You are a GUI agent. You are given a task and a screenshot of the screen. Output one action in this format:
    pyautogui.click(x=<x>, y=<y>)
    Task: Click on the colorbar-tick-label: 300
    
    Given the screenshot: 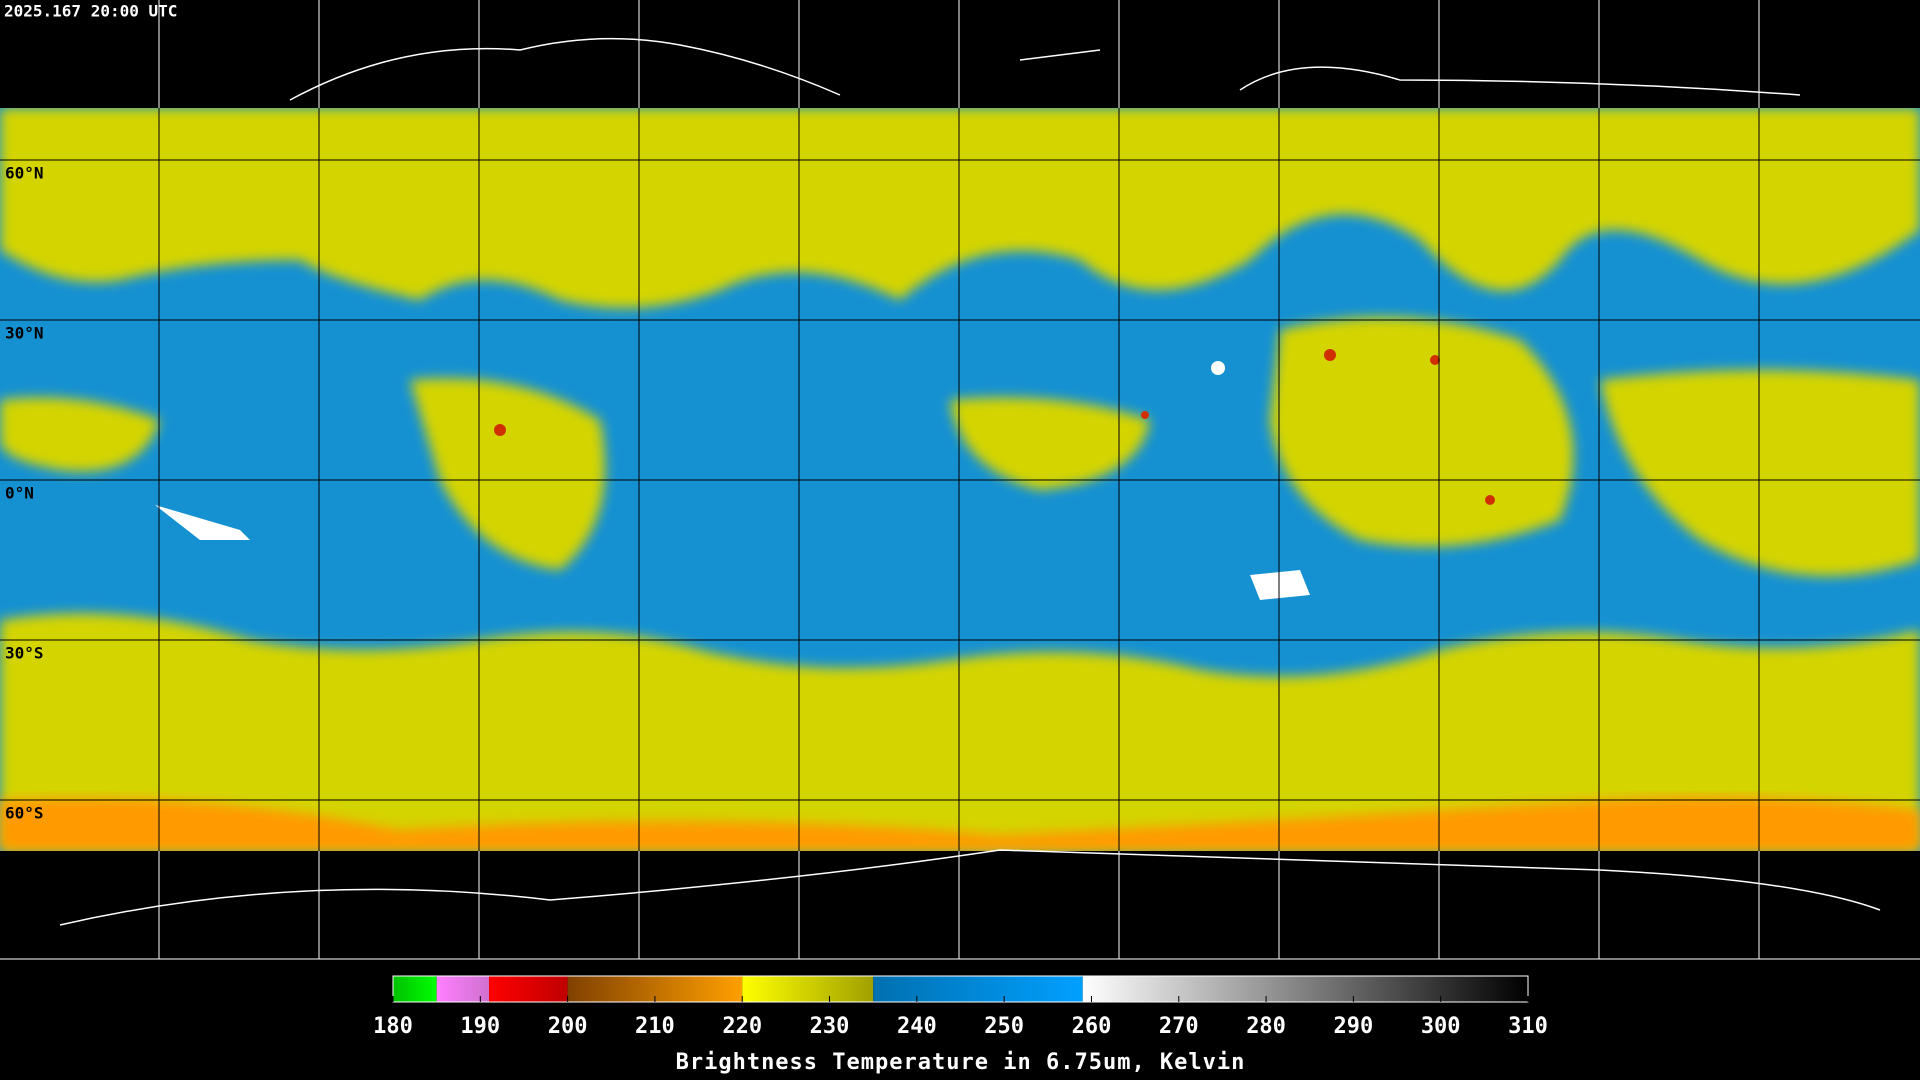 What is the action you would take?
    pyautogui.click(x=1441, y=1026)
    